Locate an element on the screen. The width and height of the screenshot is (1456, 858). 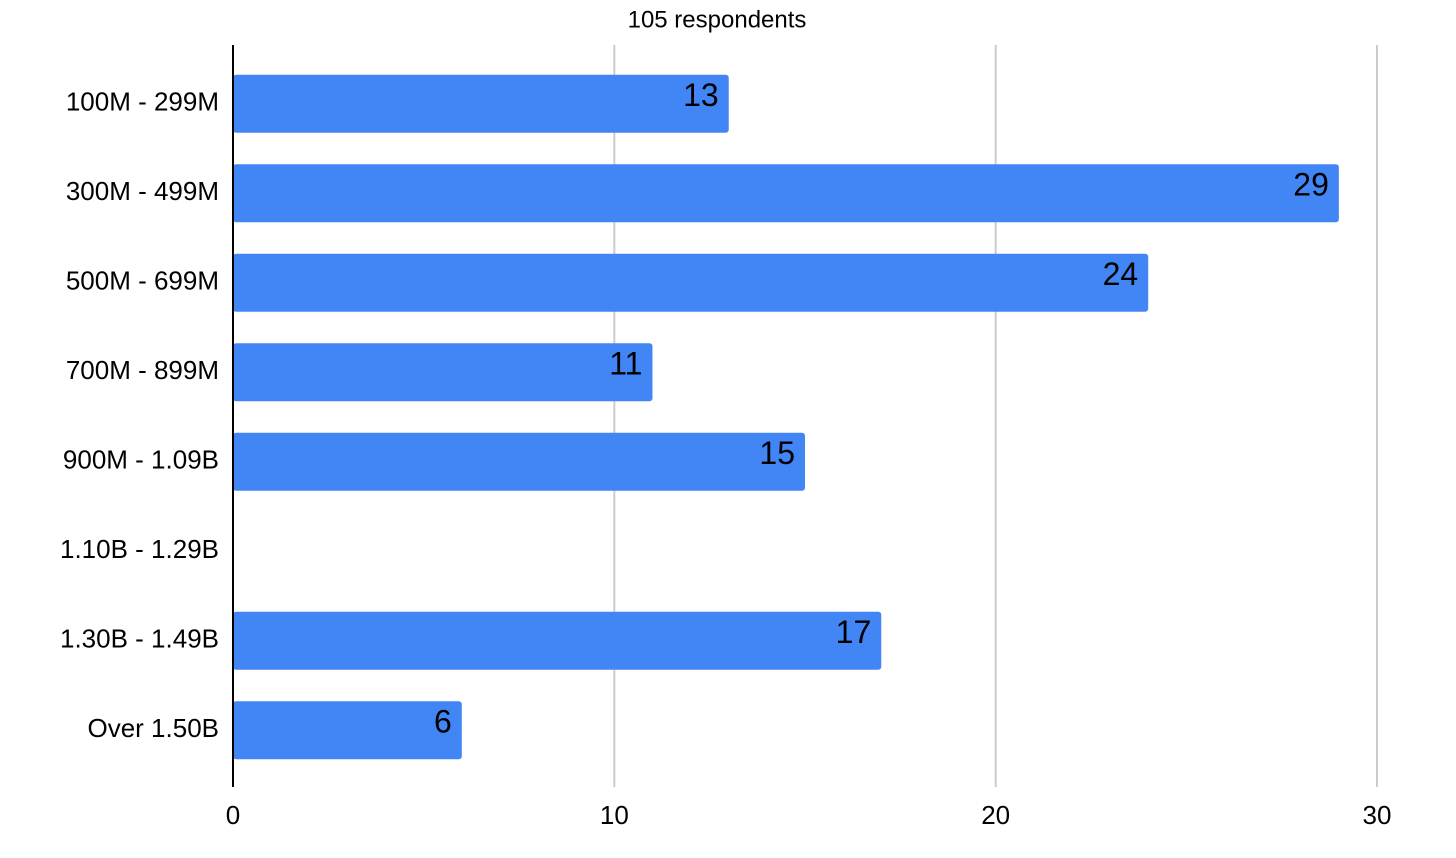
x-tick-label: 10 is located at coordinates (614, 815).